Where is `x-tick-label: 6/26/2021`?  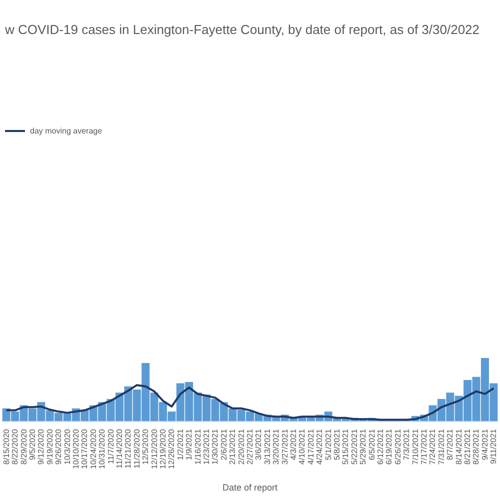
x-tick-label: 6/26/2021 is located at coordinates (397, 446).